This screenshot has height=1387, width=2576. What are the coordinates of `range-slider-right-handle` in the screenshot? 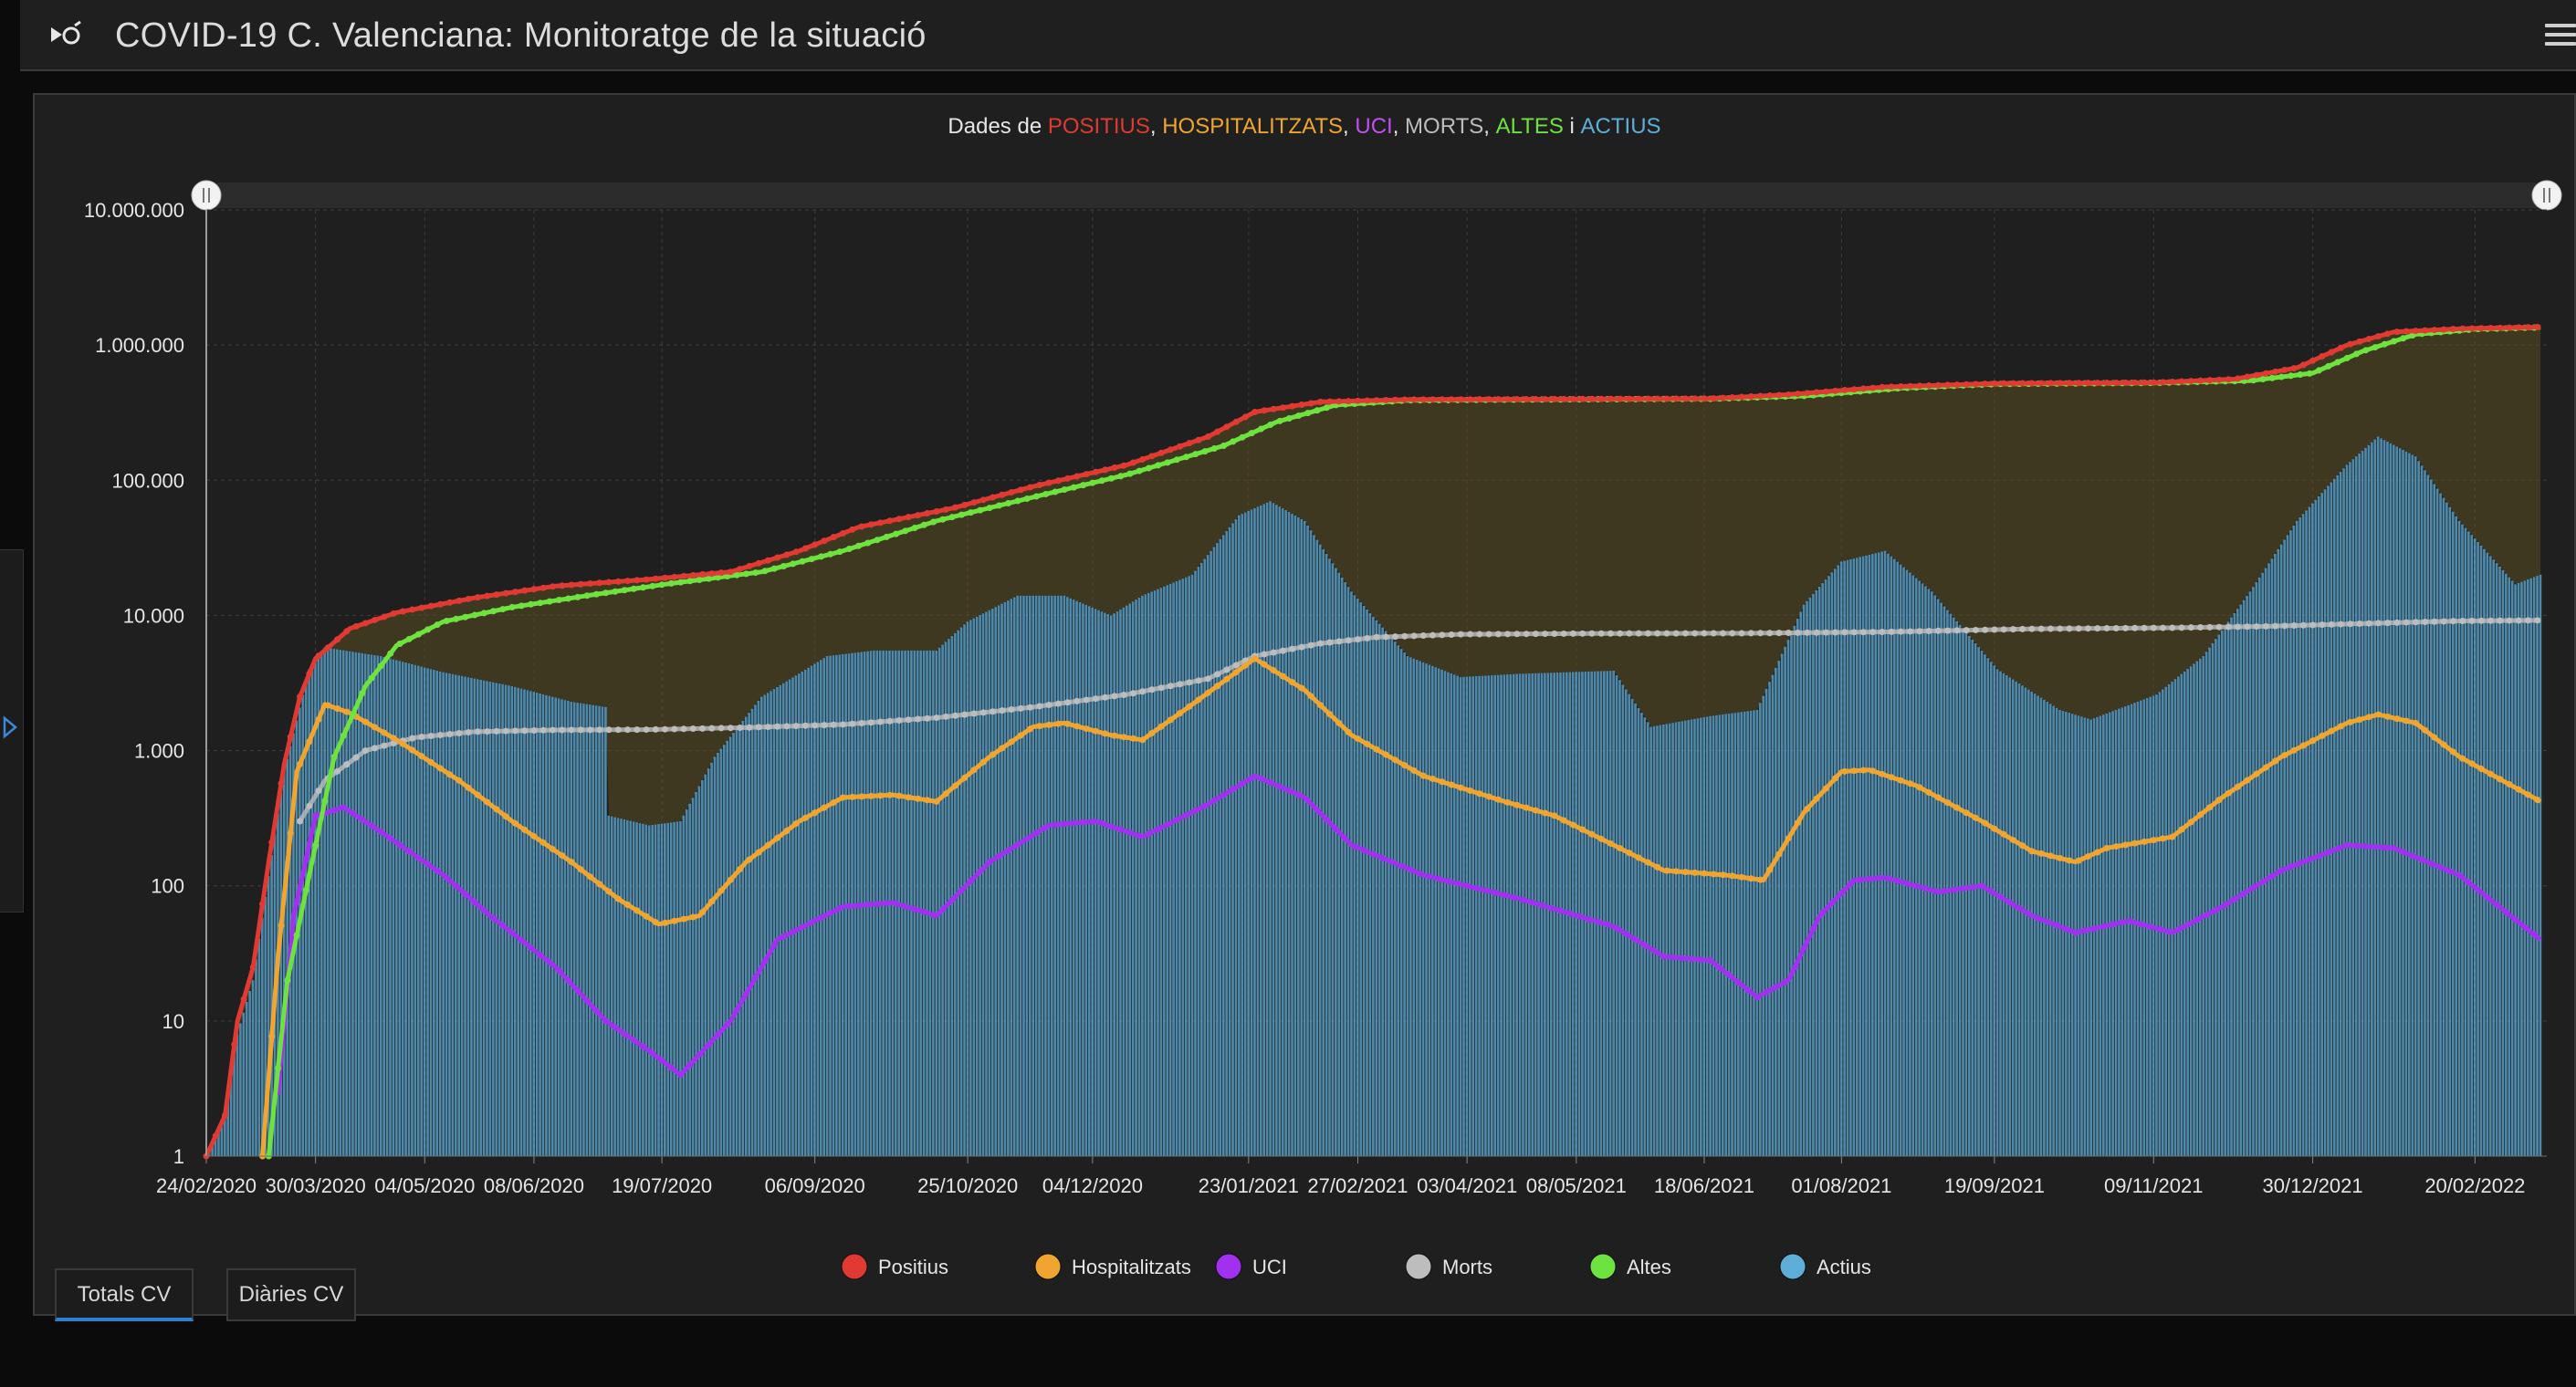 It's located at (2546, 195).